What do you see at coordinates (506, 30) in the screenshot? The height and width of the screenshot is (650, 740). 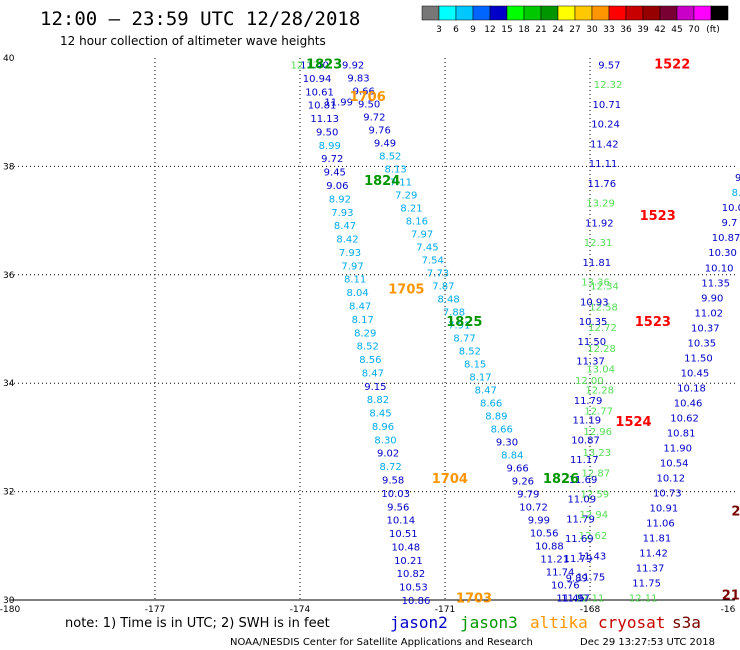 I see `colorbar-label: 15` at bounding box center [506, 30].